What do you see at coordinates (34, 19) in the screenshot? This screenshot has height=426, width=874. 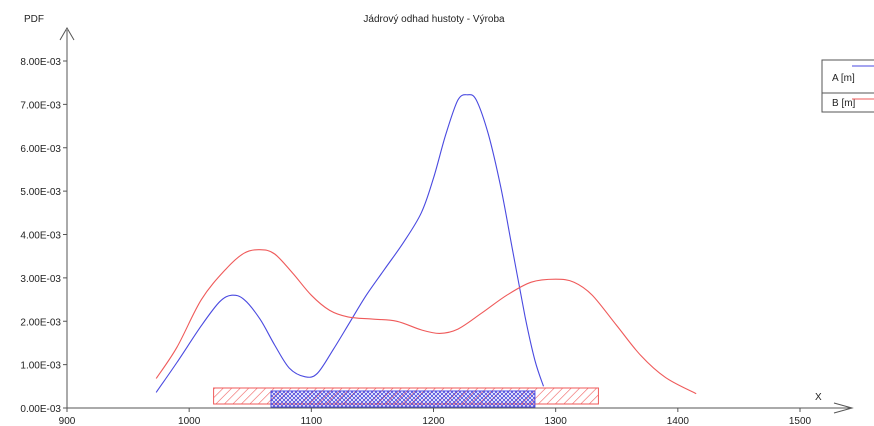 I see `y-axis-label: PDF` at bounding box center [34, 19].